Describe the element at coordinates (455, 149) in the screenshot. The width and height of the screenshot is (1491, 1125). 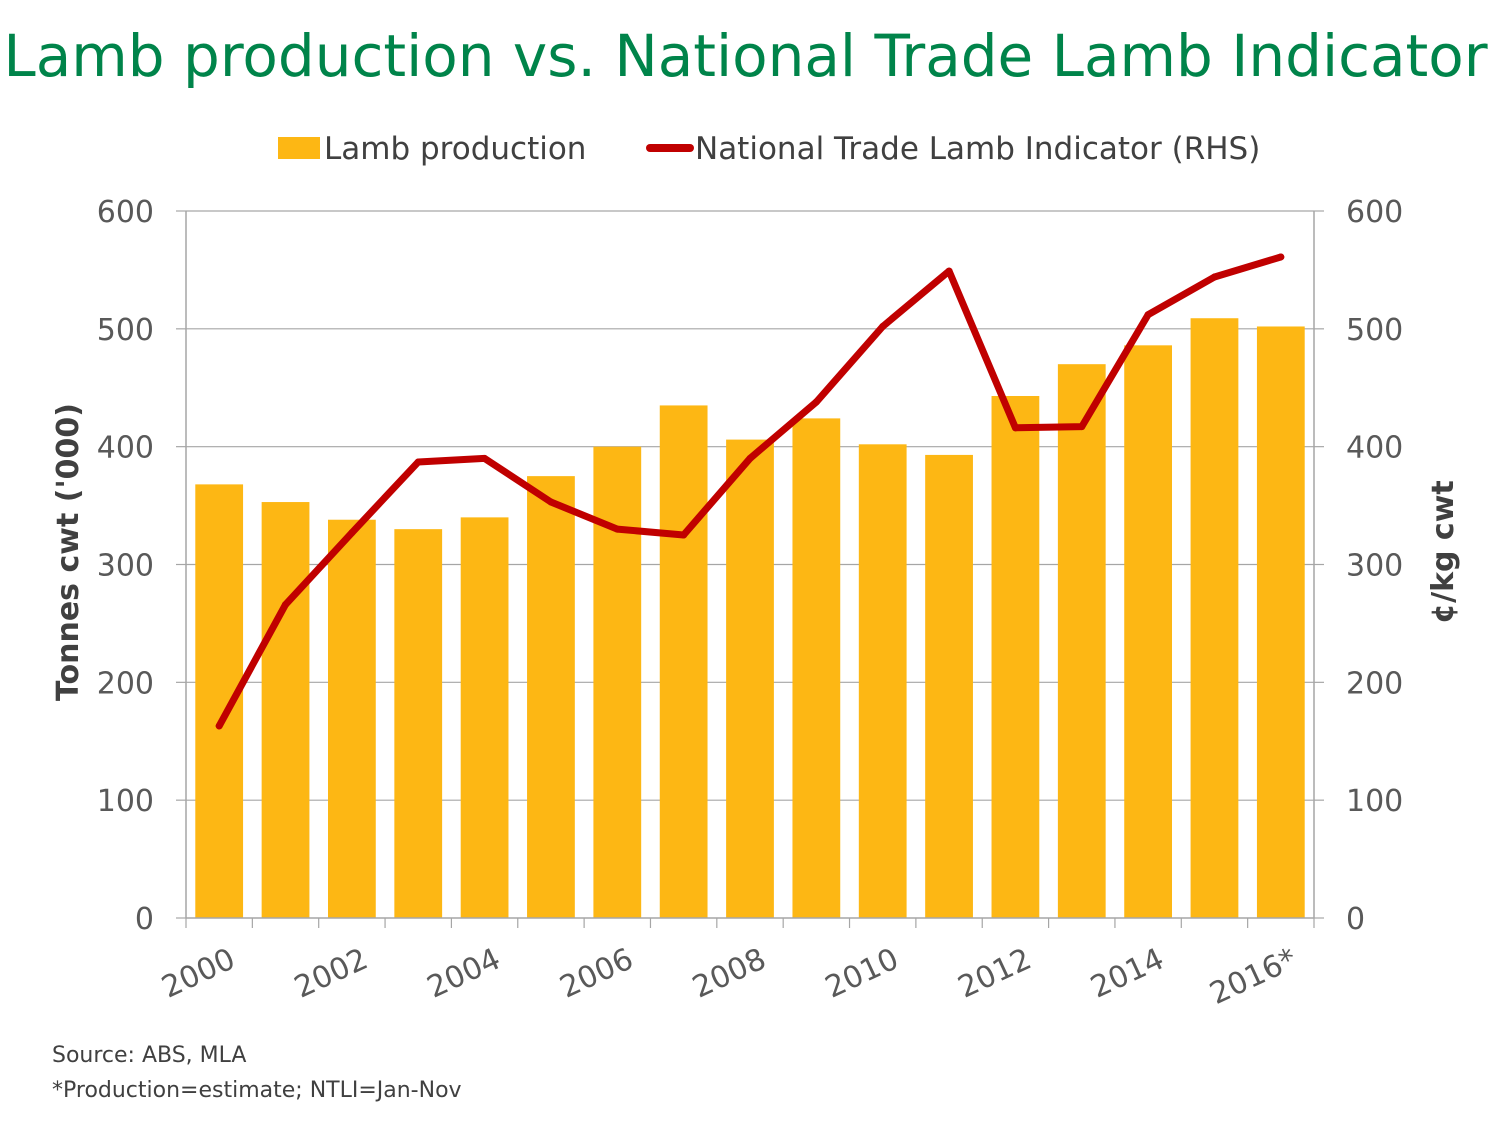
I see `legend-label-bar: Lamb production` at that location.